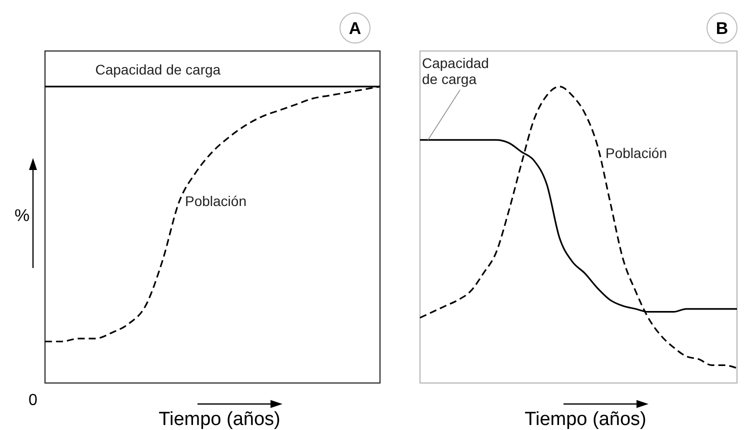 This screenshot has height=430, width=745. What do you see at coordinates (722, 28) in the screenshot?
I see `chart-title: B` at bounding box center [722, 28].